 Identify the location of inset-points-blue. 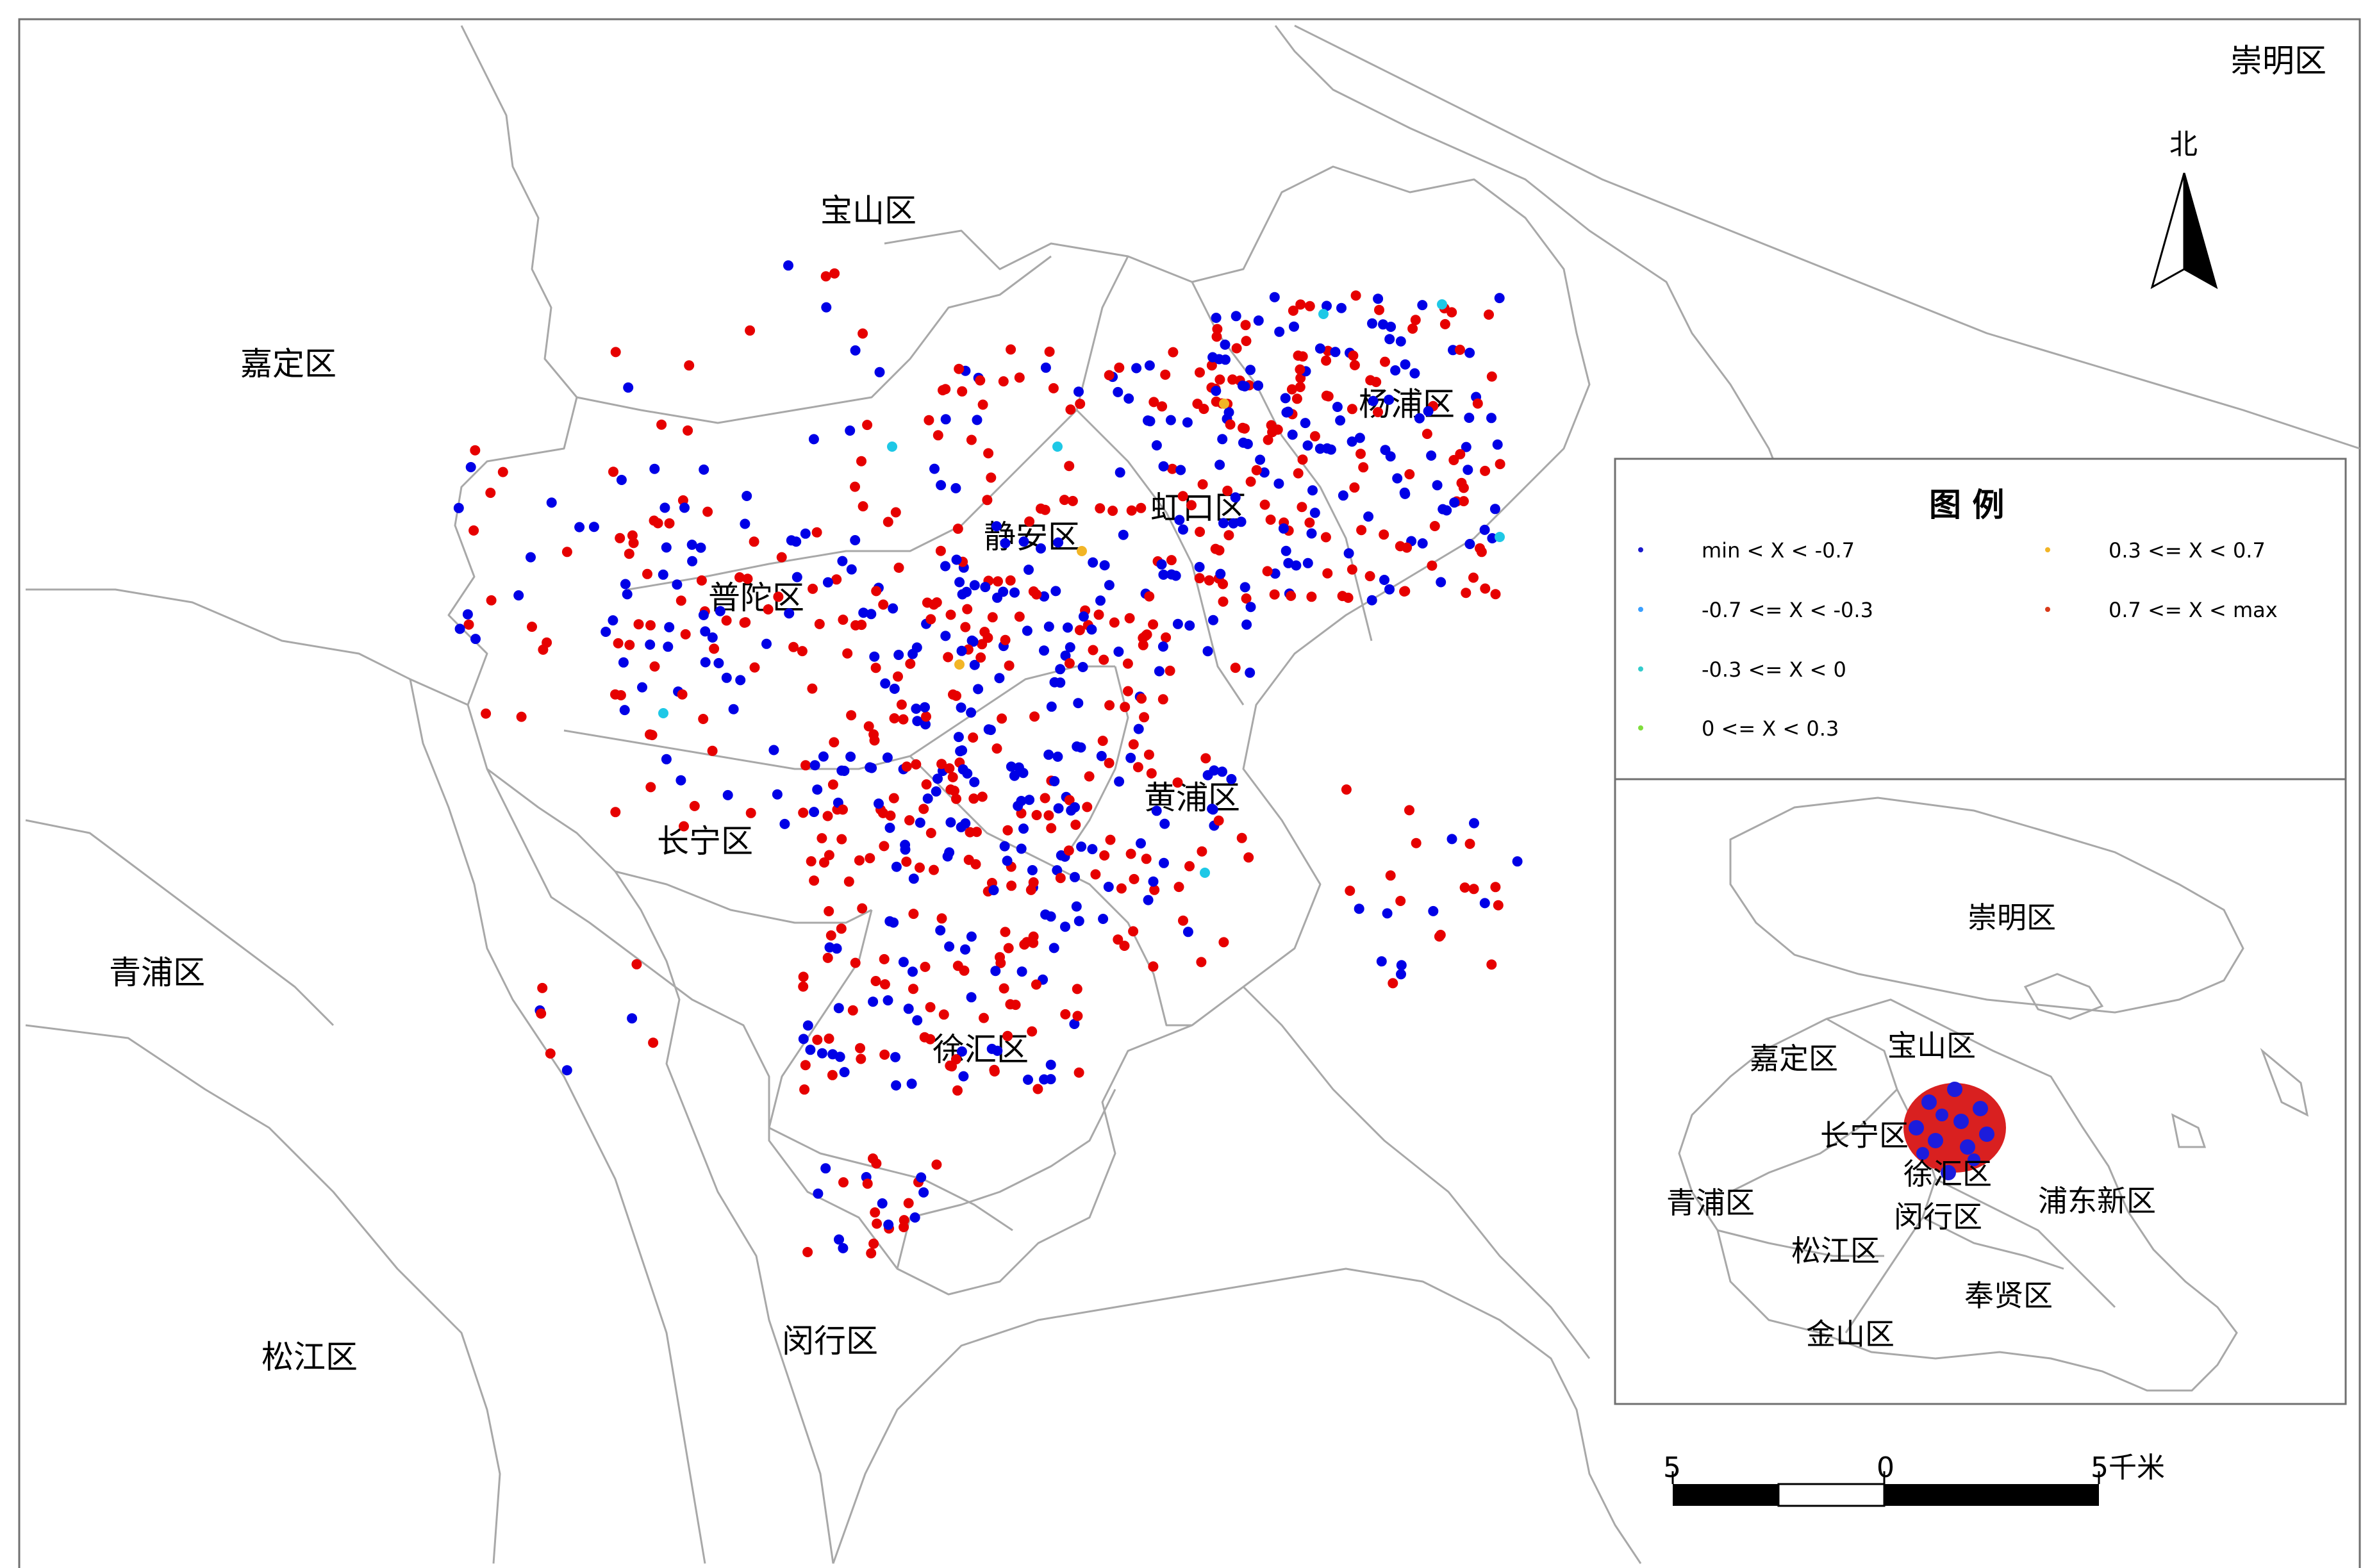
(1951, 1131).